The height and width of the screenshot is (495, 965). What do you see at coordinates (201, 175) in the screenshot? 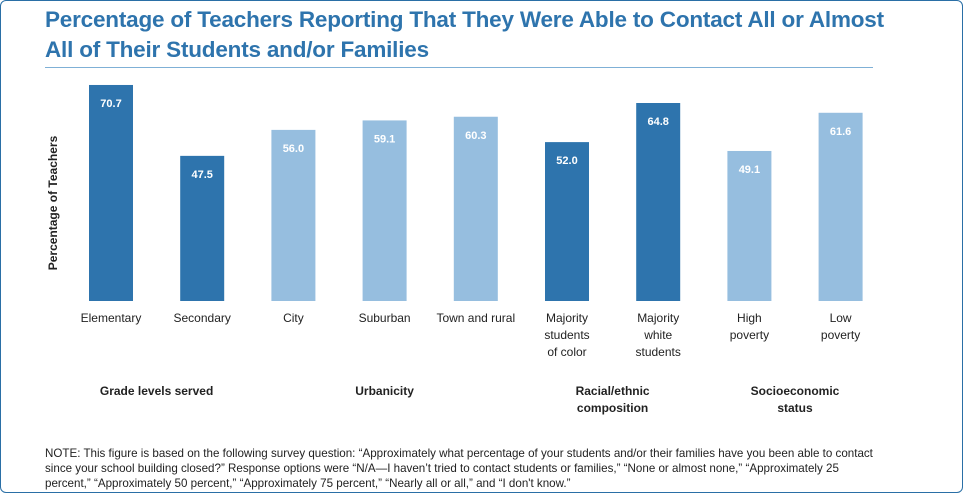
I see `bar-value-label: 47.5` at bounding box center [201, 175].